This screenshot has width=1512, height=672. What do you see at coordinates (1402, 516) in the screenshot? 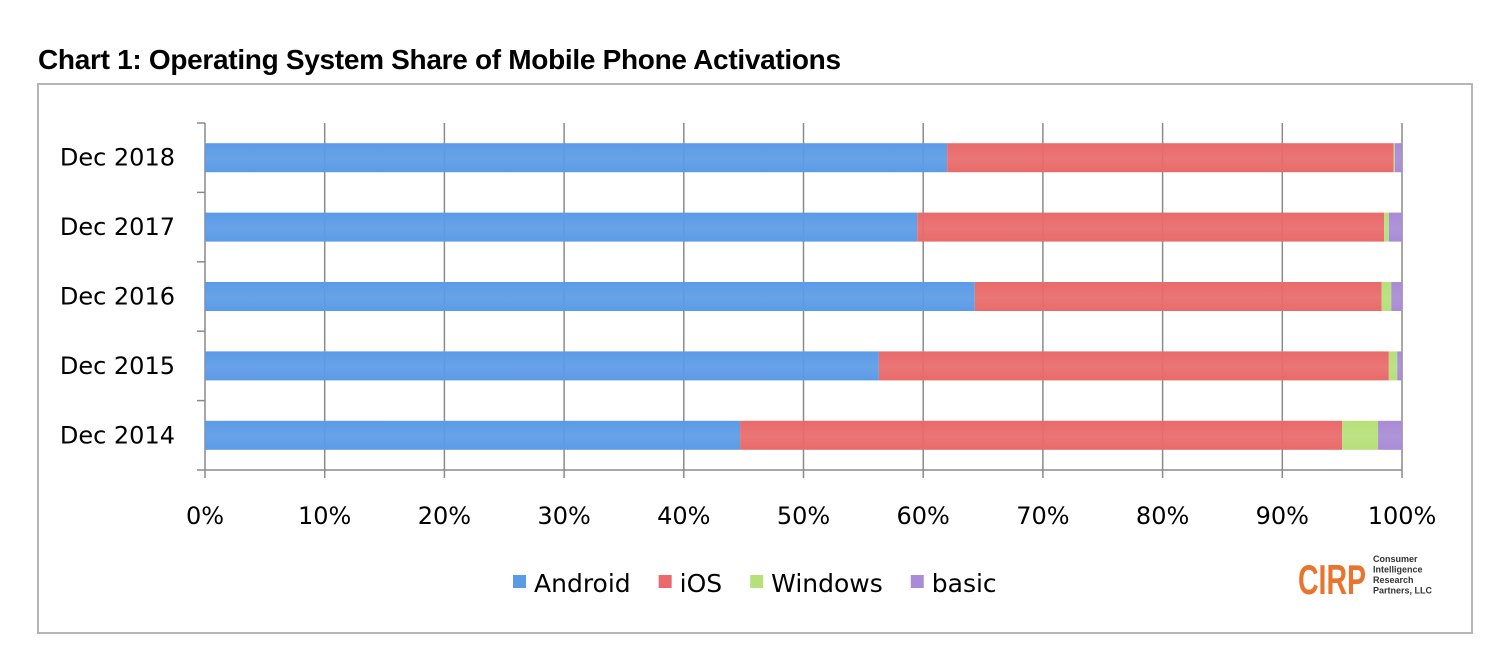
I see `x-tick-label: 100%` at bounding box center [1402, 516].